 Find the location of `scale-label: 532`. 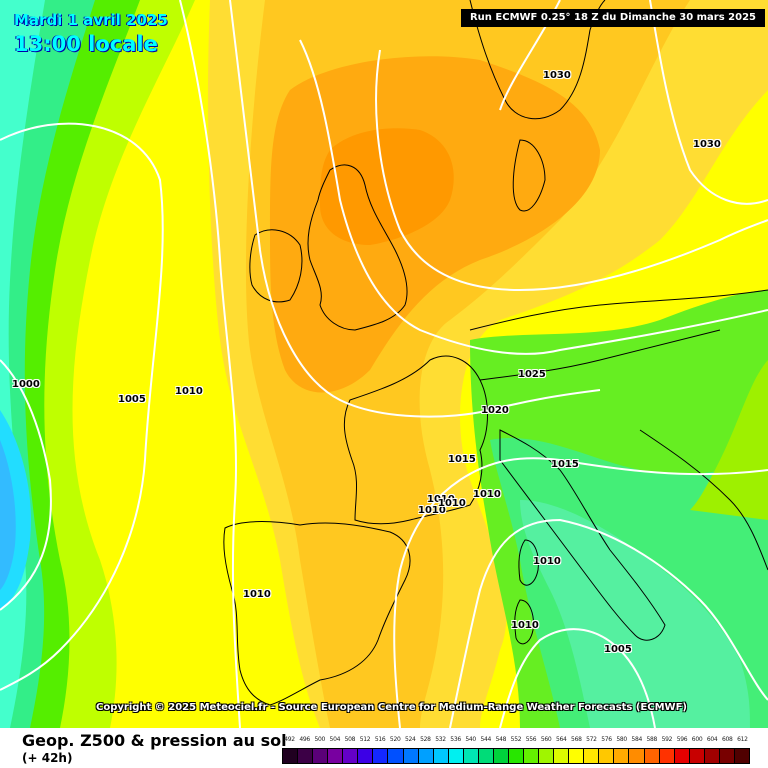

scale-label: 532 is located at coordinates (440, 739).